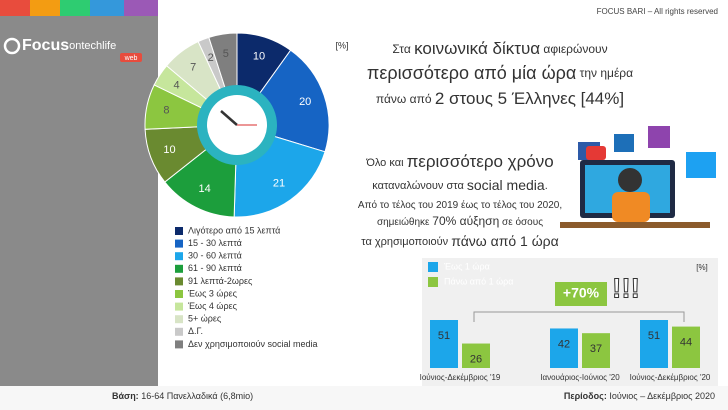  I want to click on icon-twitter, so click(701, 165).